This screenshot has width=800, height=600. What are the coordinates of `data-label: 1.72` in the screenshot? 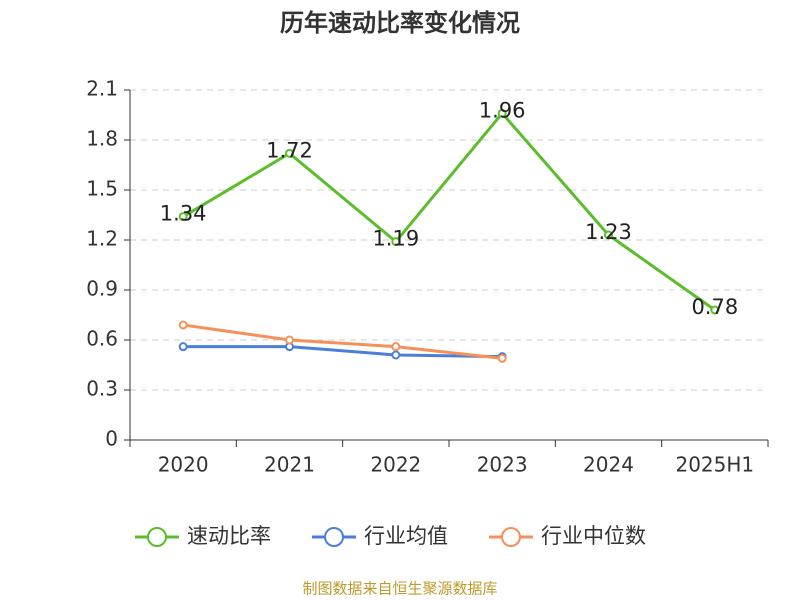 It's located at (289, 150).